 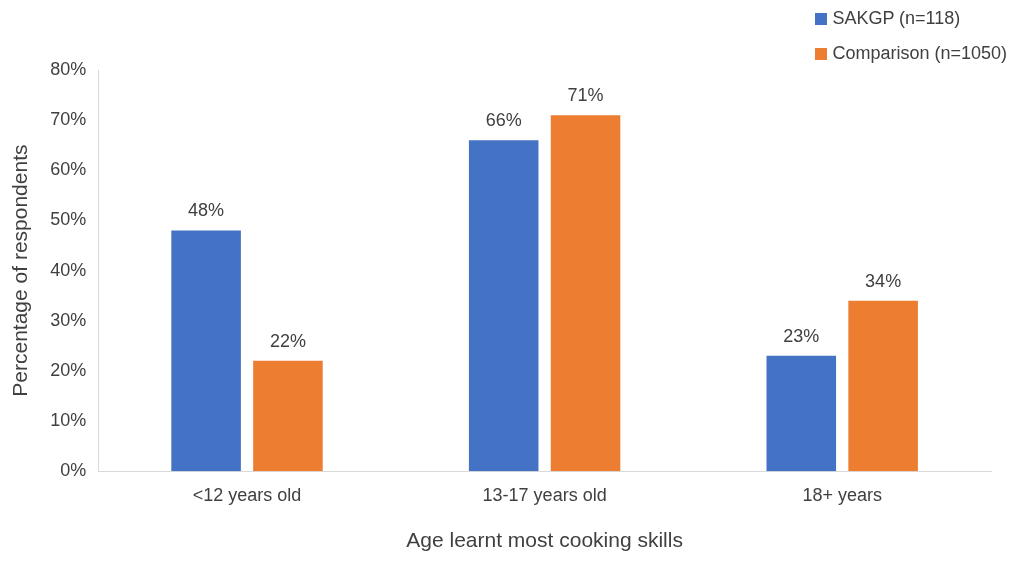 I want to click on y-tick-label: 60%, so click(x=68, y=169).